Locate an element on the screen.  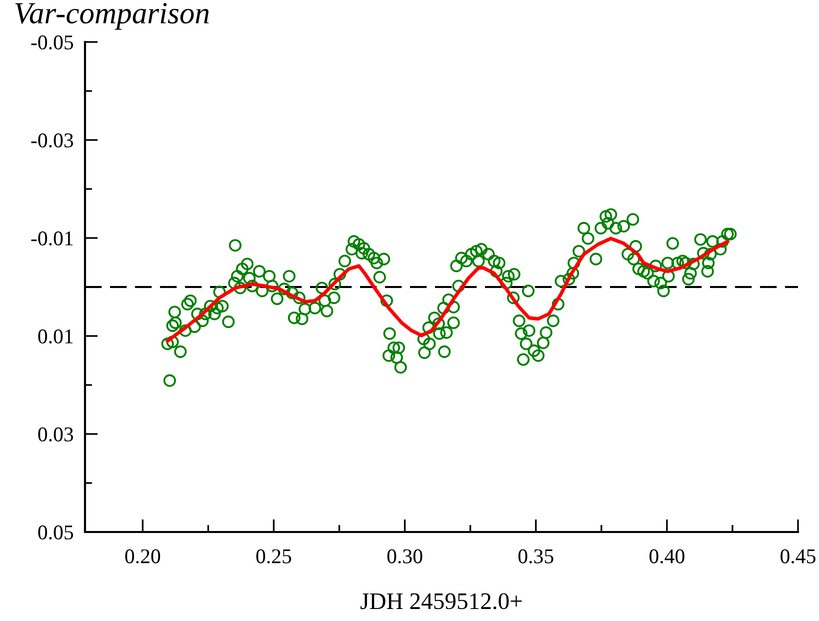
y-tick-label: -0.01 is located at coordinates (52, 238).